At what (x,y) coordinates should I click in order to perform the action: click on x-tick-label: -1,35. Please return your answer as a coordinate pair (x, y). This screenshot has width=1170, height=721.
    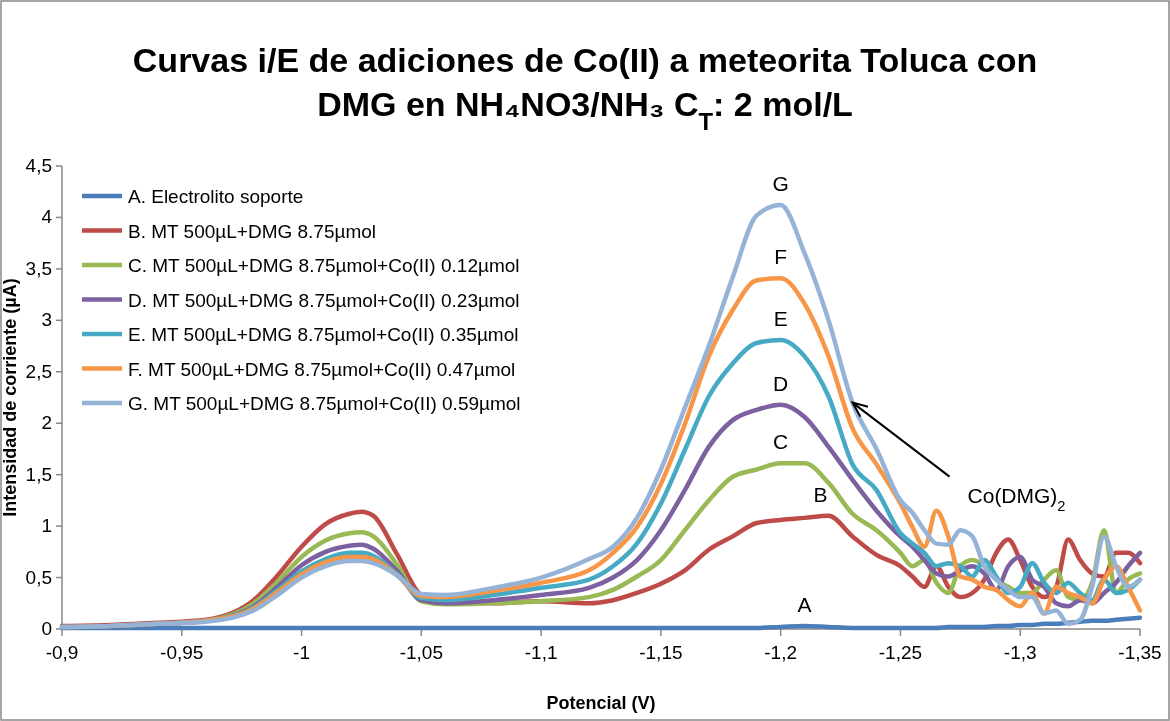
    Looking at the image, I should click on (1140, 652).